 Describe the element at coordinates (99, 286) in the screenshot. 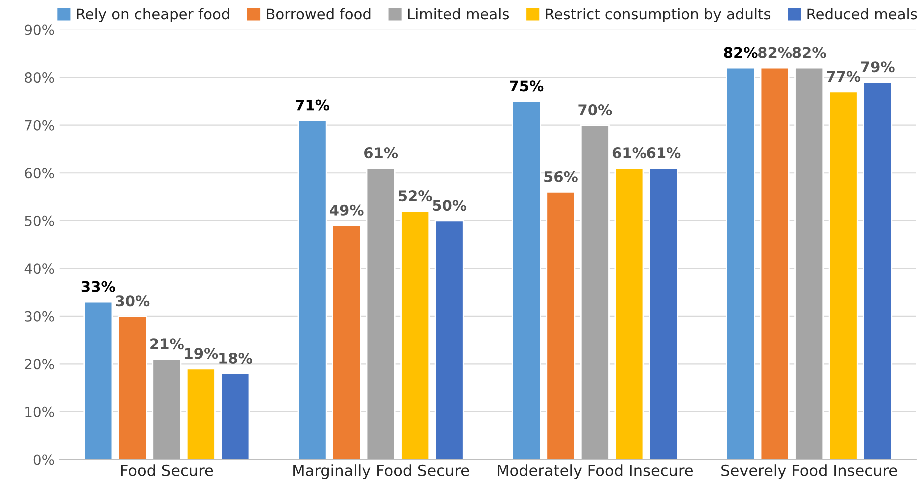

I see `data-label: 33%` at that location.